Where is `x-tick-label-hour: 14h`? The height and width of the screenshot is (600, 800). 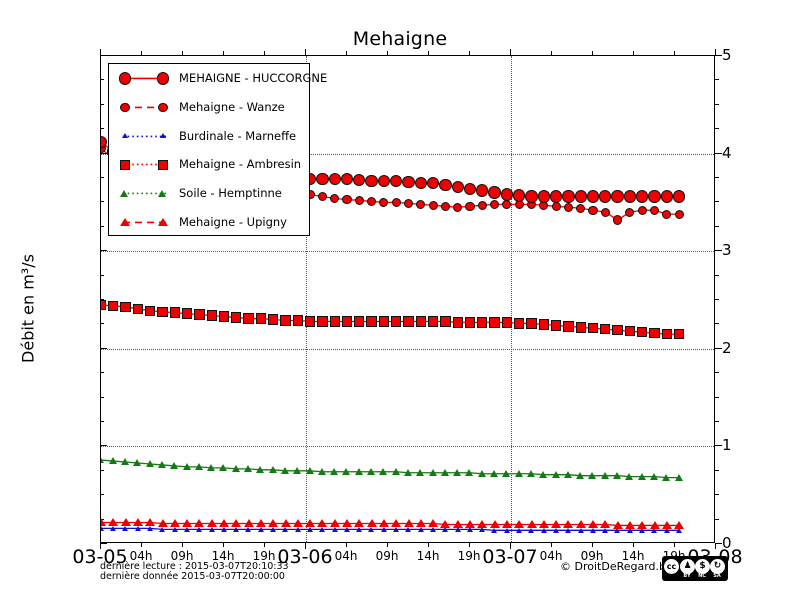
x-tick-label-hour: 14h is located at coordinates (223, 556).